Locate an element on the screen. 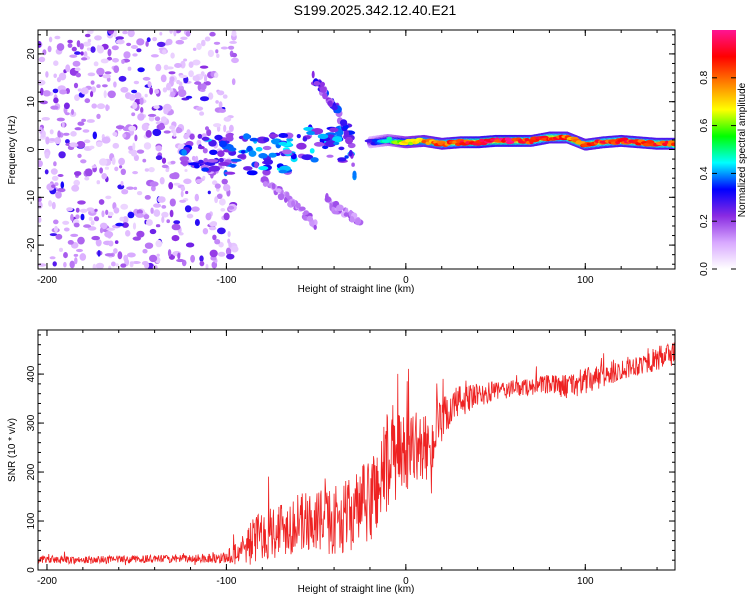 The width and height of the screenshot is (750, 600). colorbar-label: Normalized spectral amplitude is located at coordinates (742, 149).